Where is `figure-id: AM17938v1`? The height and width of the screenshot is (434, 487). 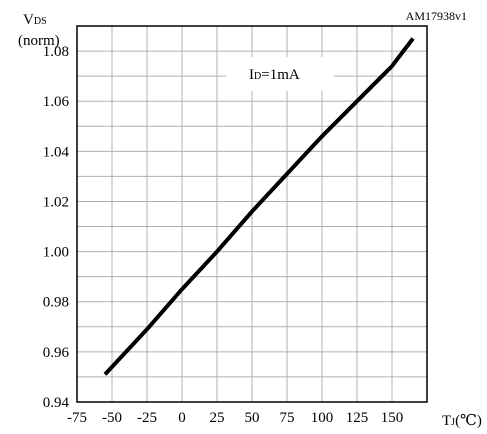 figure-id: AM17938v1 is located at coordinates (436, 16).